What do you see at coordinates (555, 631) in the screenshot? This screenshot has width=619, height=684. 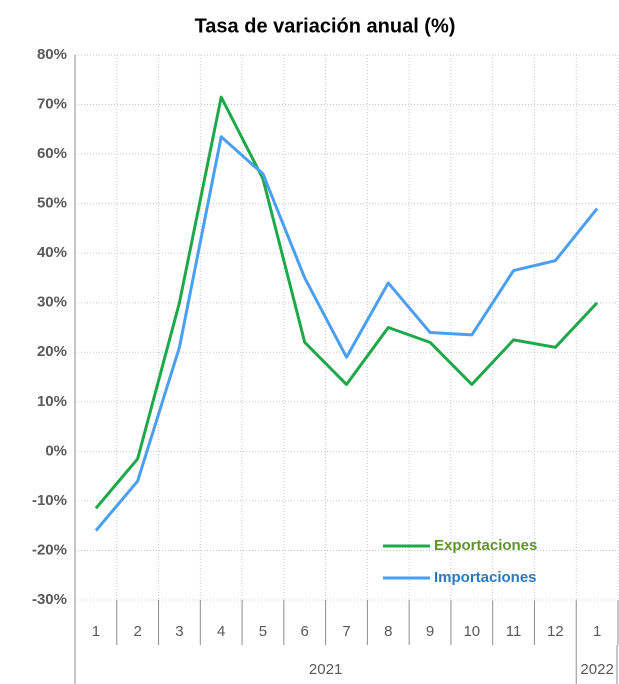 I see `x-tick-label: 12` at bounding box center [555, 631].